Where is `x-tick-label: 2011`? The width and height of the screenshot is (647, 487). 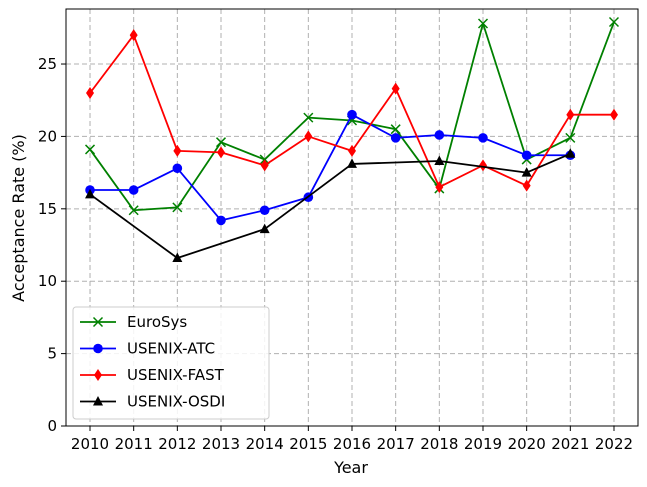 x-tick-label: 2011 is located at coordinates (134, 444).